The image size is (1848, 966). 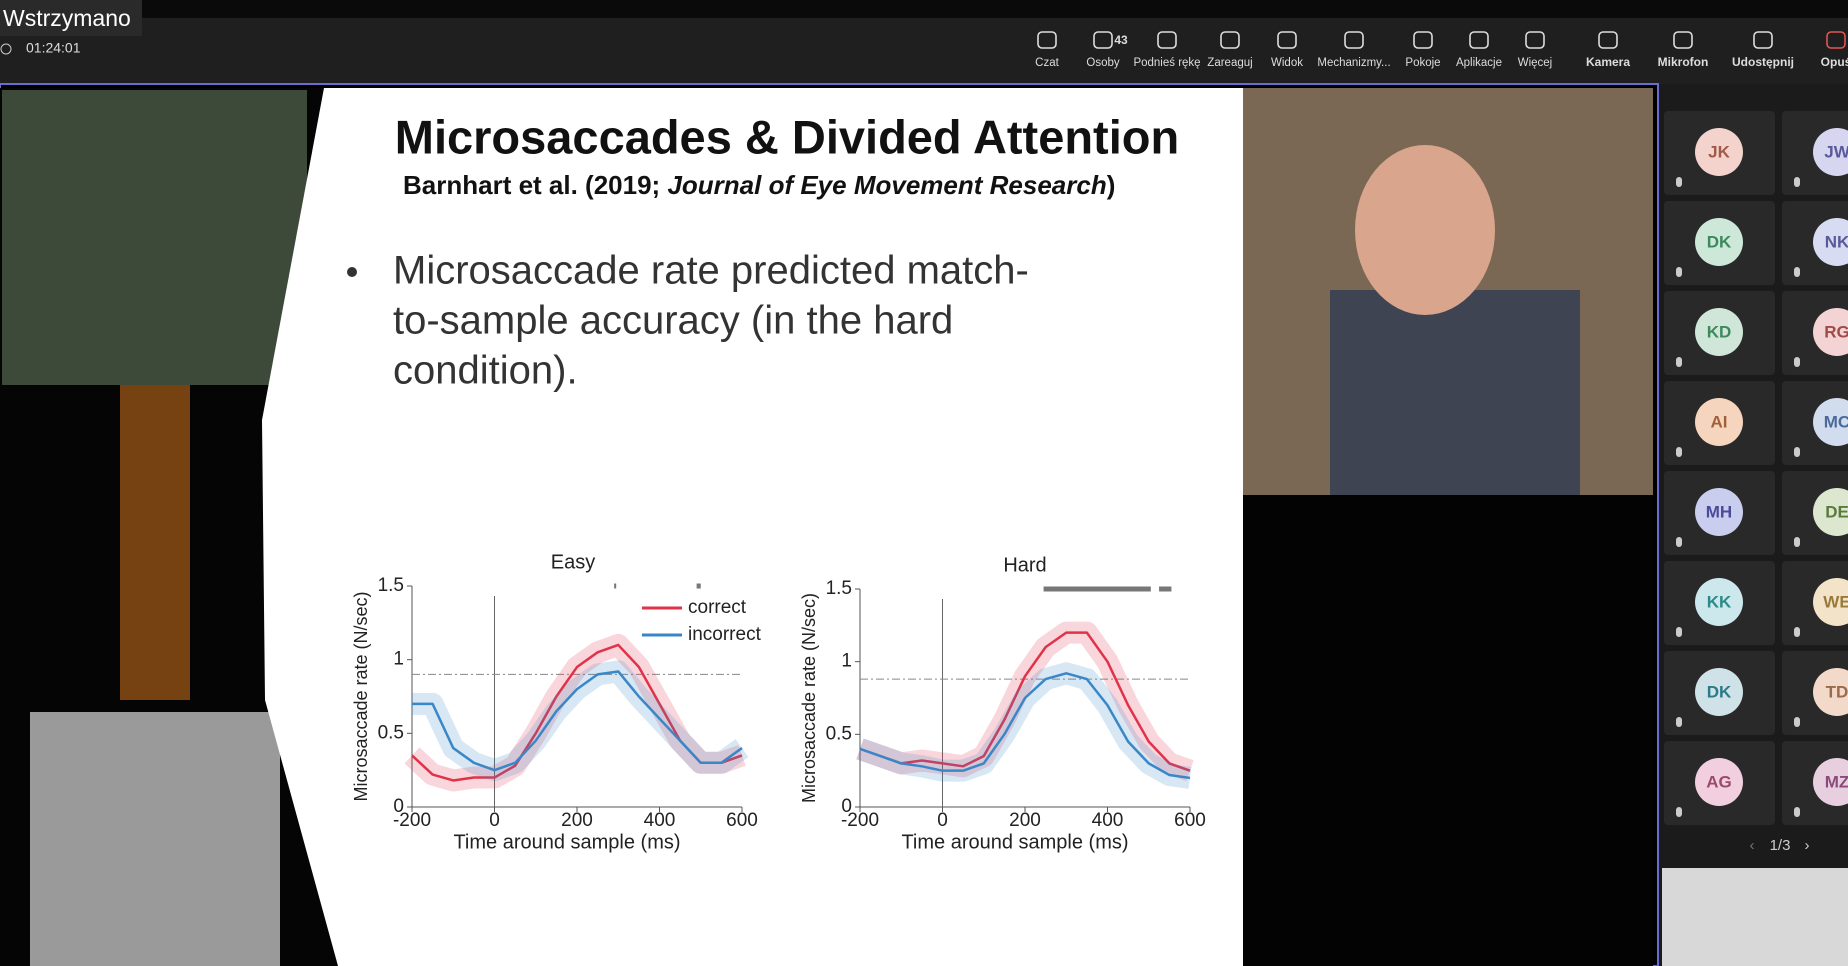 I want to click on speaker-body, so click(x=1455, y=392).